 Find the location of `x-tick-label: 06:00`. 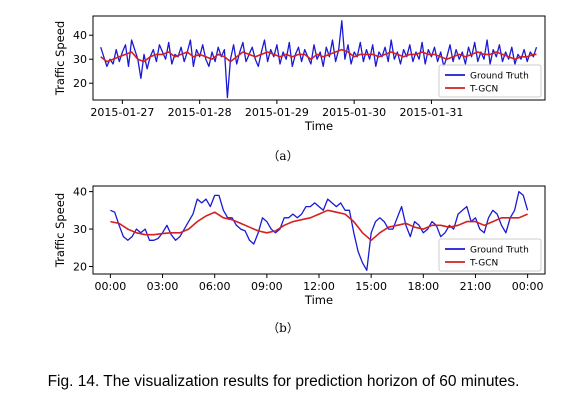

x-tick-label: 06:00 is located at coordinates (215, 286).